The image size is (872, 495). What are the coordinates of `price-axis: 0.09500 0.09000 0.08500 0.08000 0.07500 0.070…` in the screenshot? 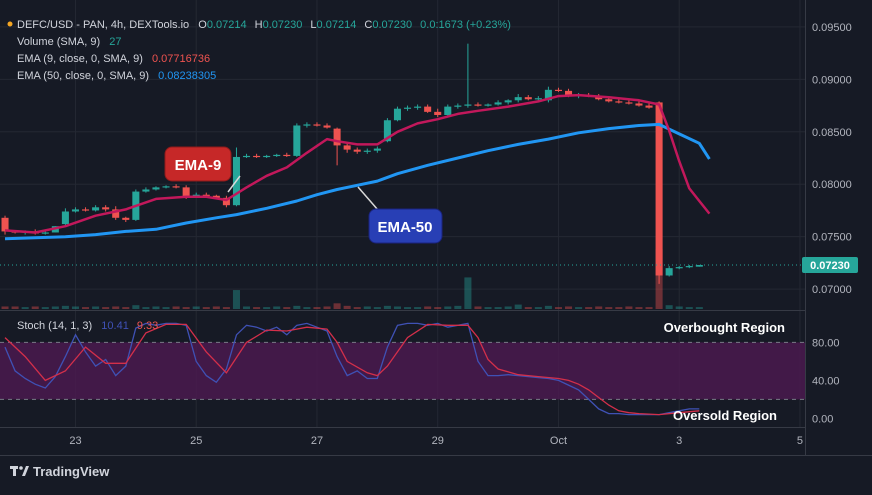 It's located at (832, 159).